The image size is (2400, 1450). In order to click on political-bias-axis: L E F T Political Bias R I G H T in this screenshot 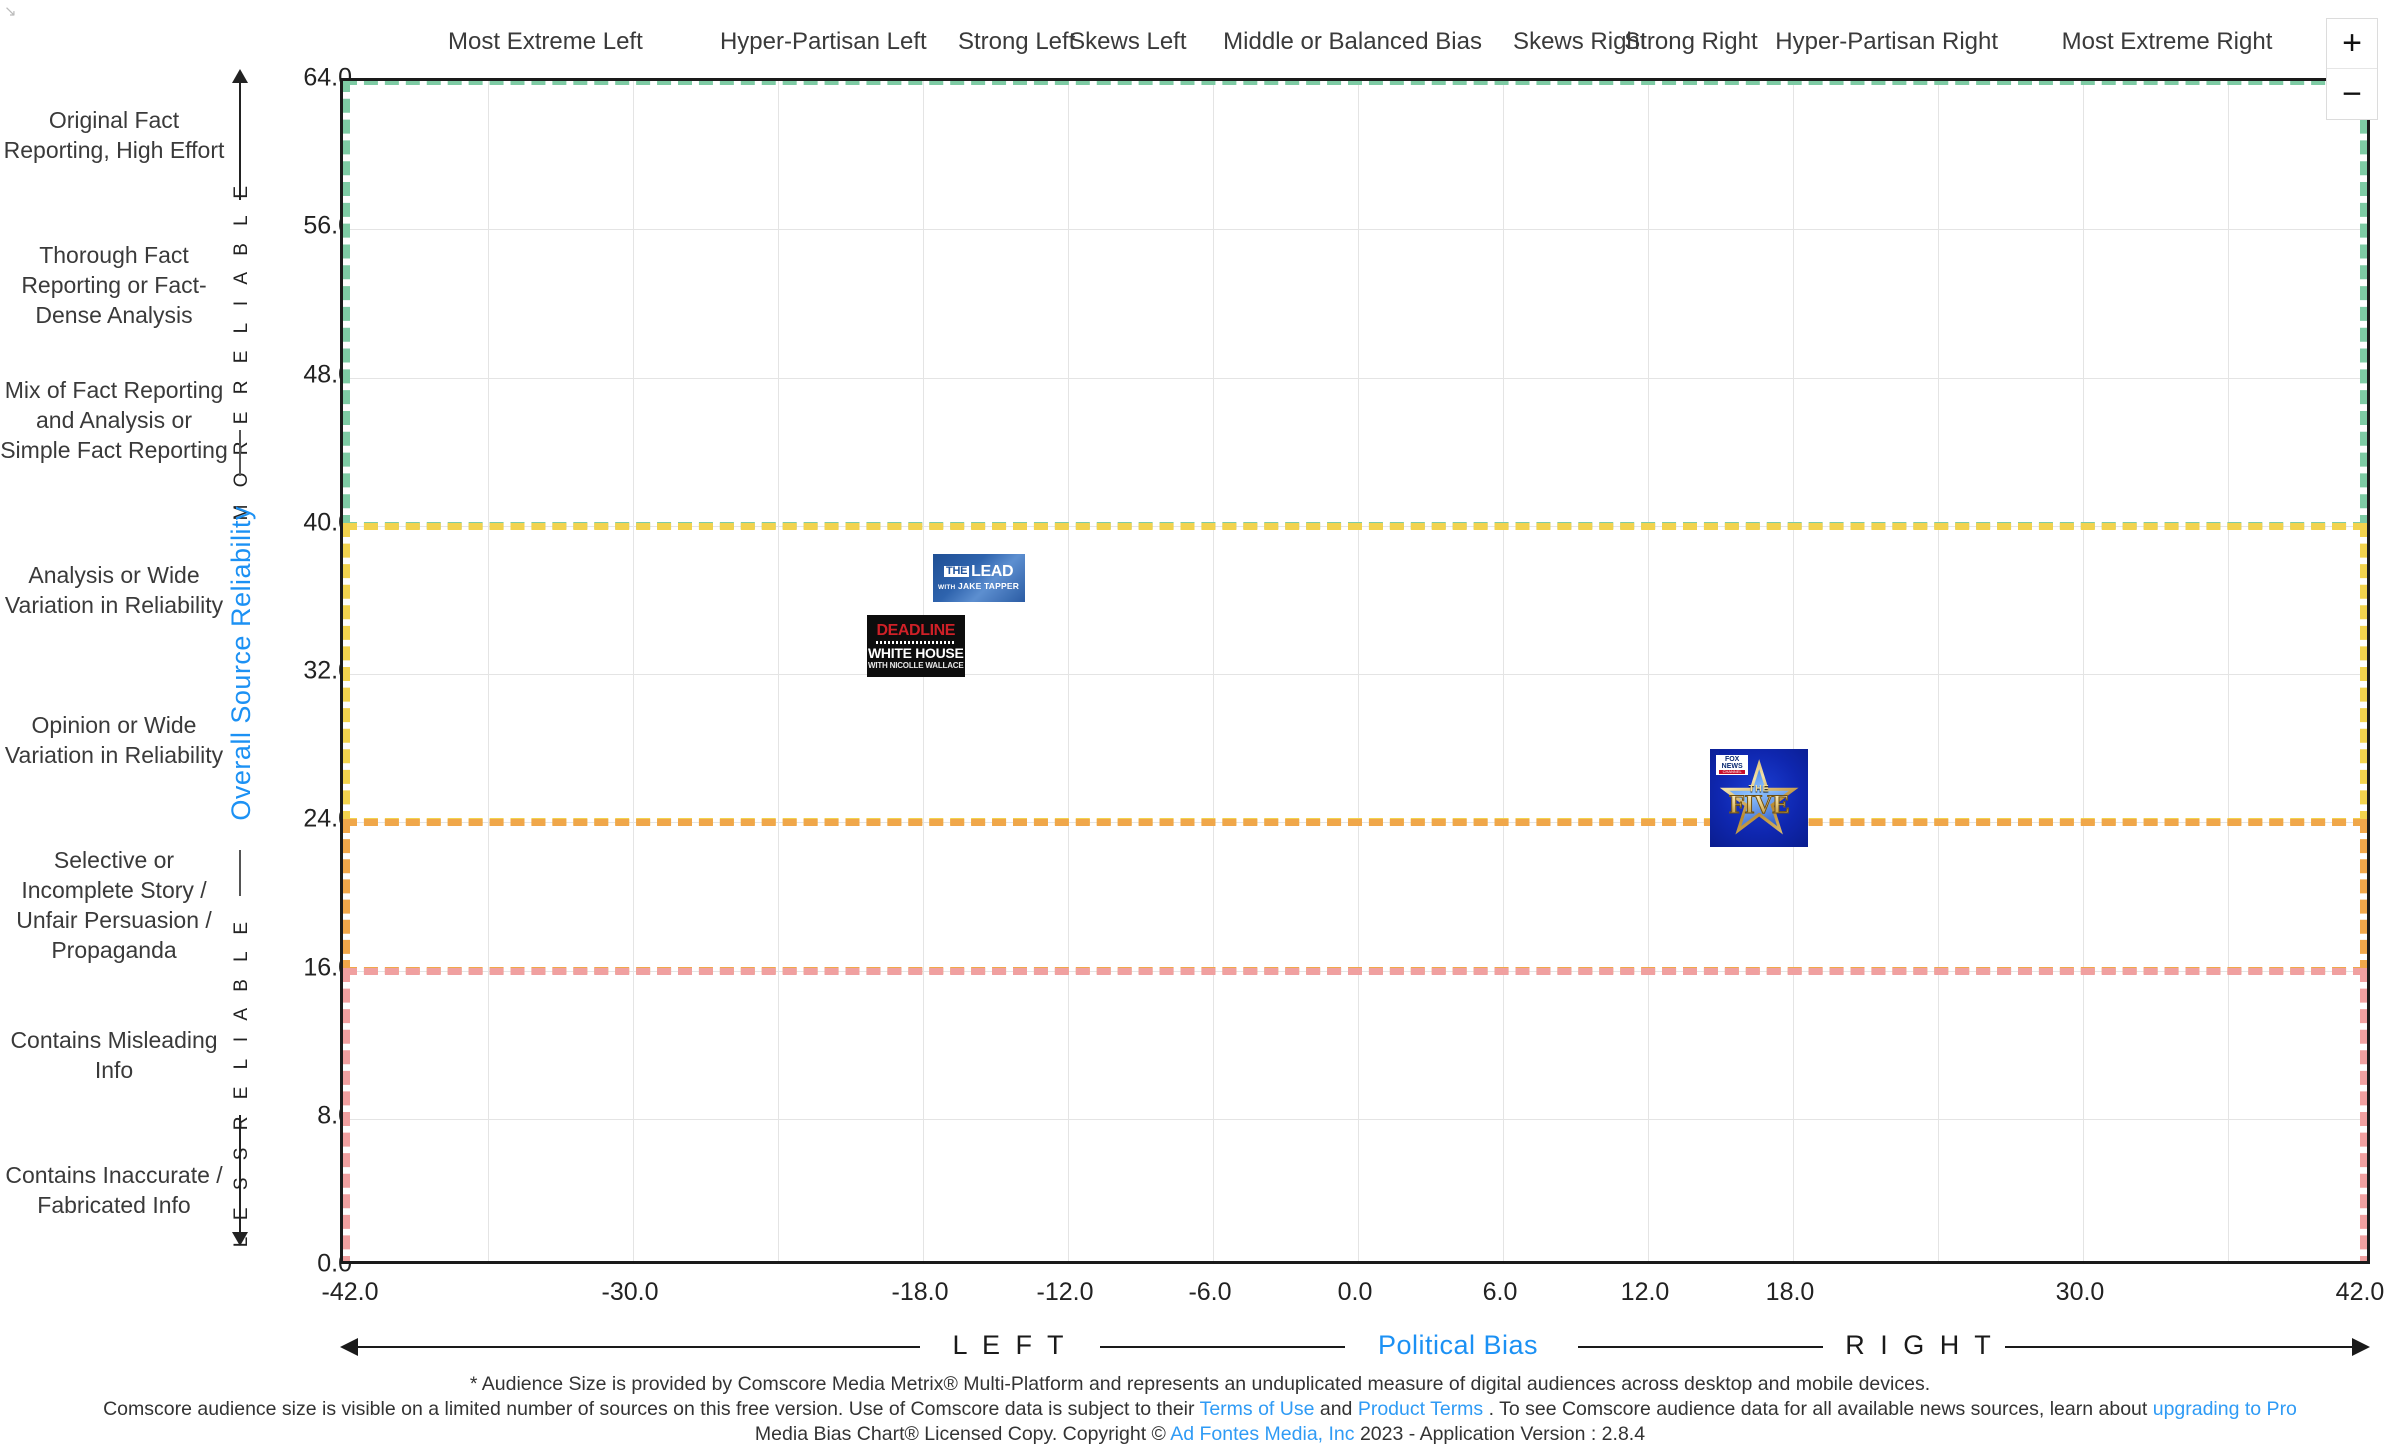, I will do `click(1355, 1347)`.